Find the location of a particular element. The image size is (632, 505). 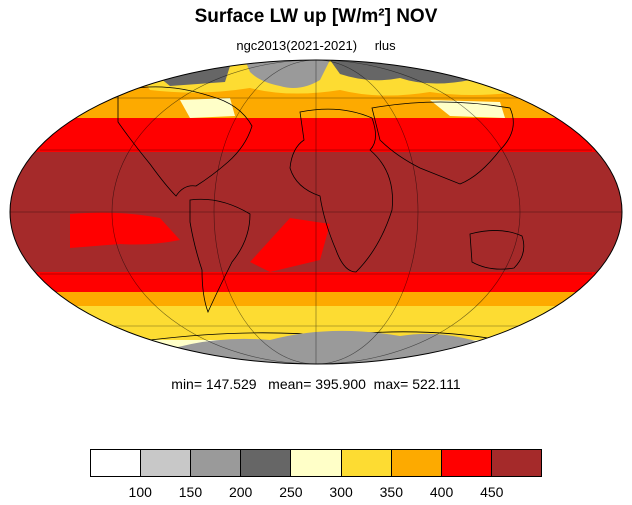

legend-tick-label: 150 is located at coordinates (190, 492).